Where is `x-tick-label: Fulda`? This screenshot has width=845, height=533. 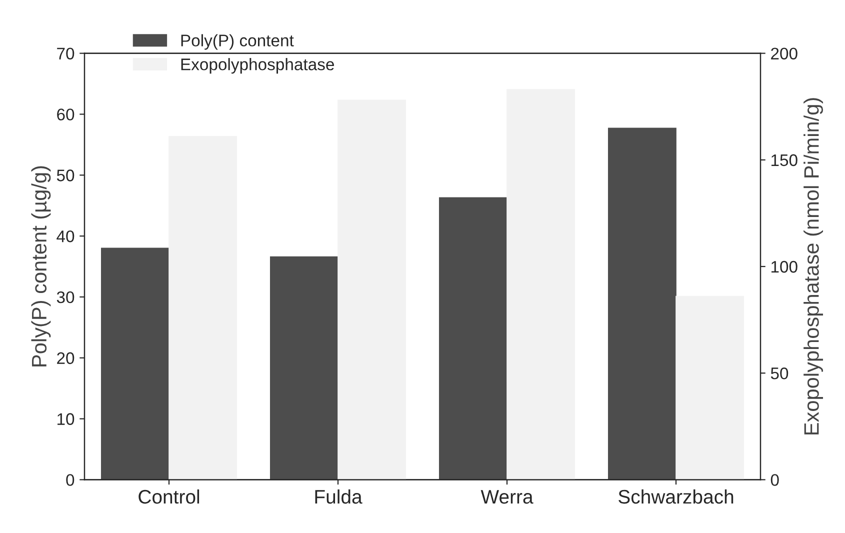
x-tick-label: Fulda is located at coordinates (338, 496).